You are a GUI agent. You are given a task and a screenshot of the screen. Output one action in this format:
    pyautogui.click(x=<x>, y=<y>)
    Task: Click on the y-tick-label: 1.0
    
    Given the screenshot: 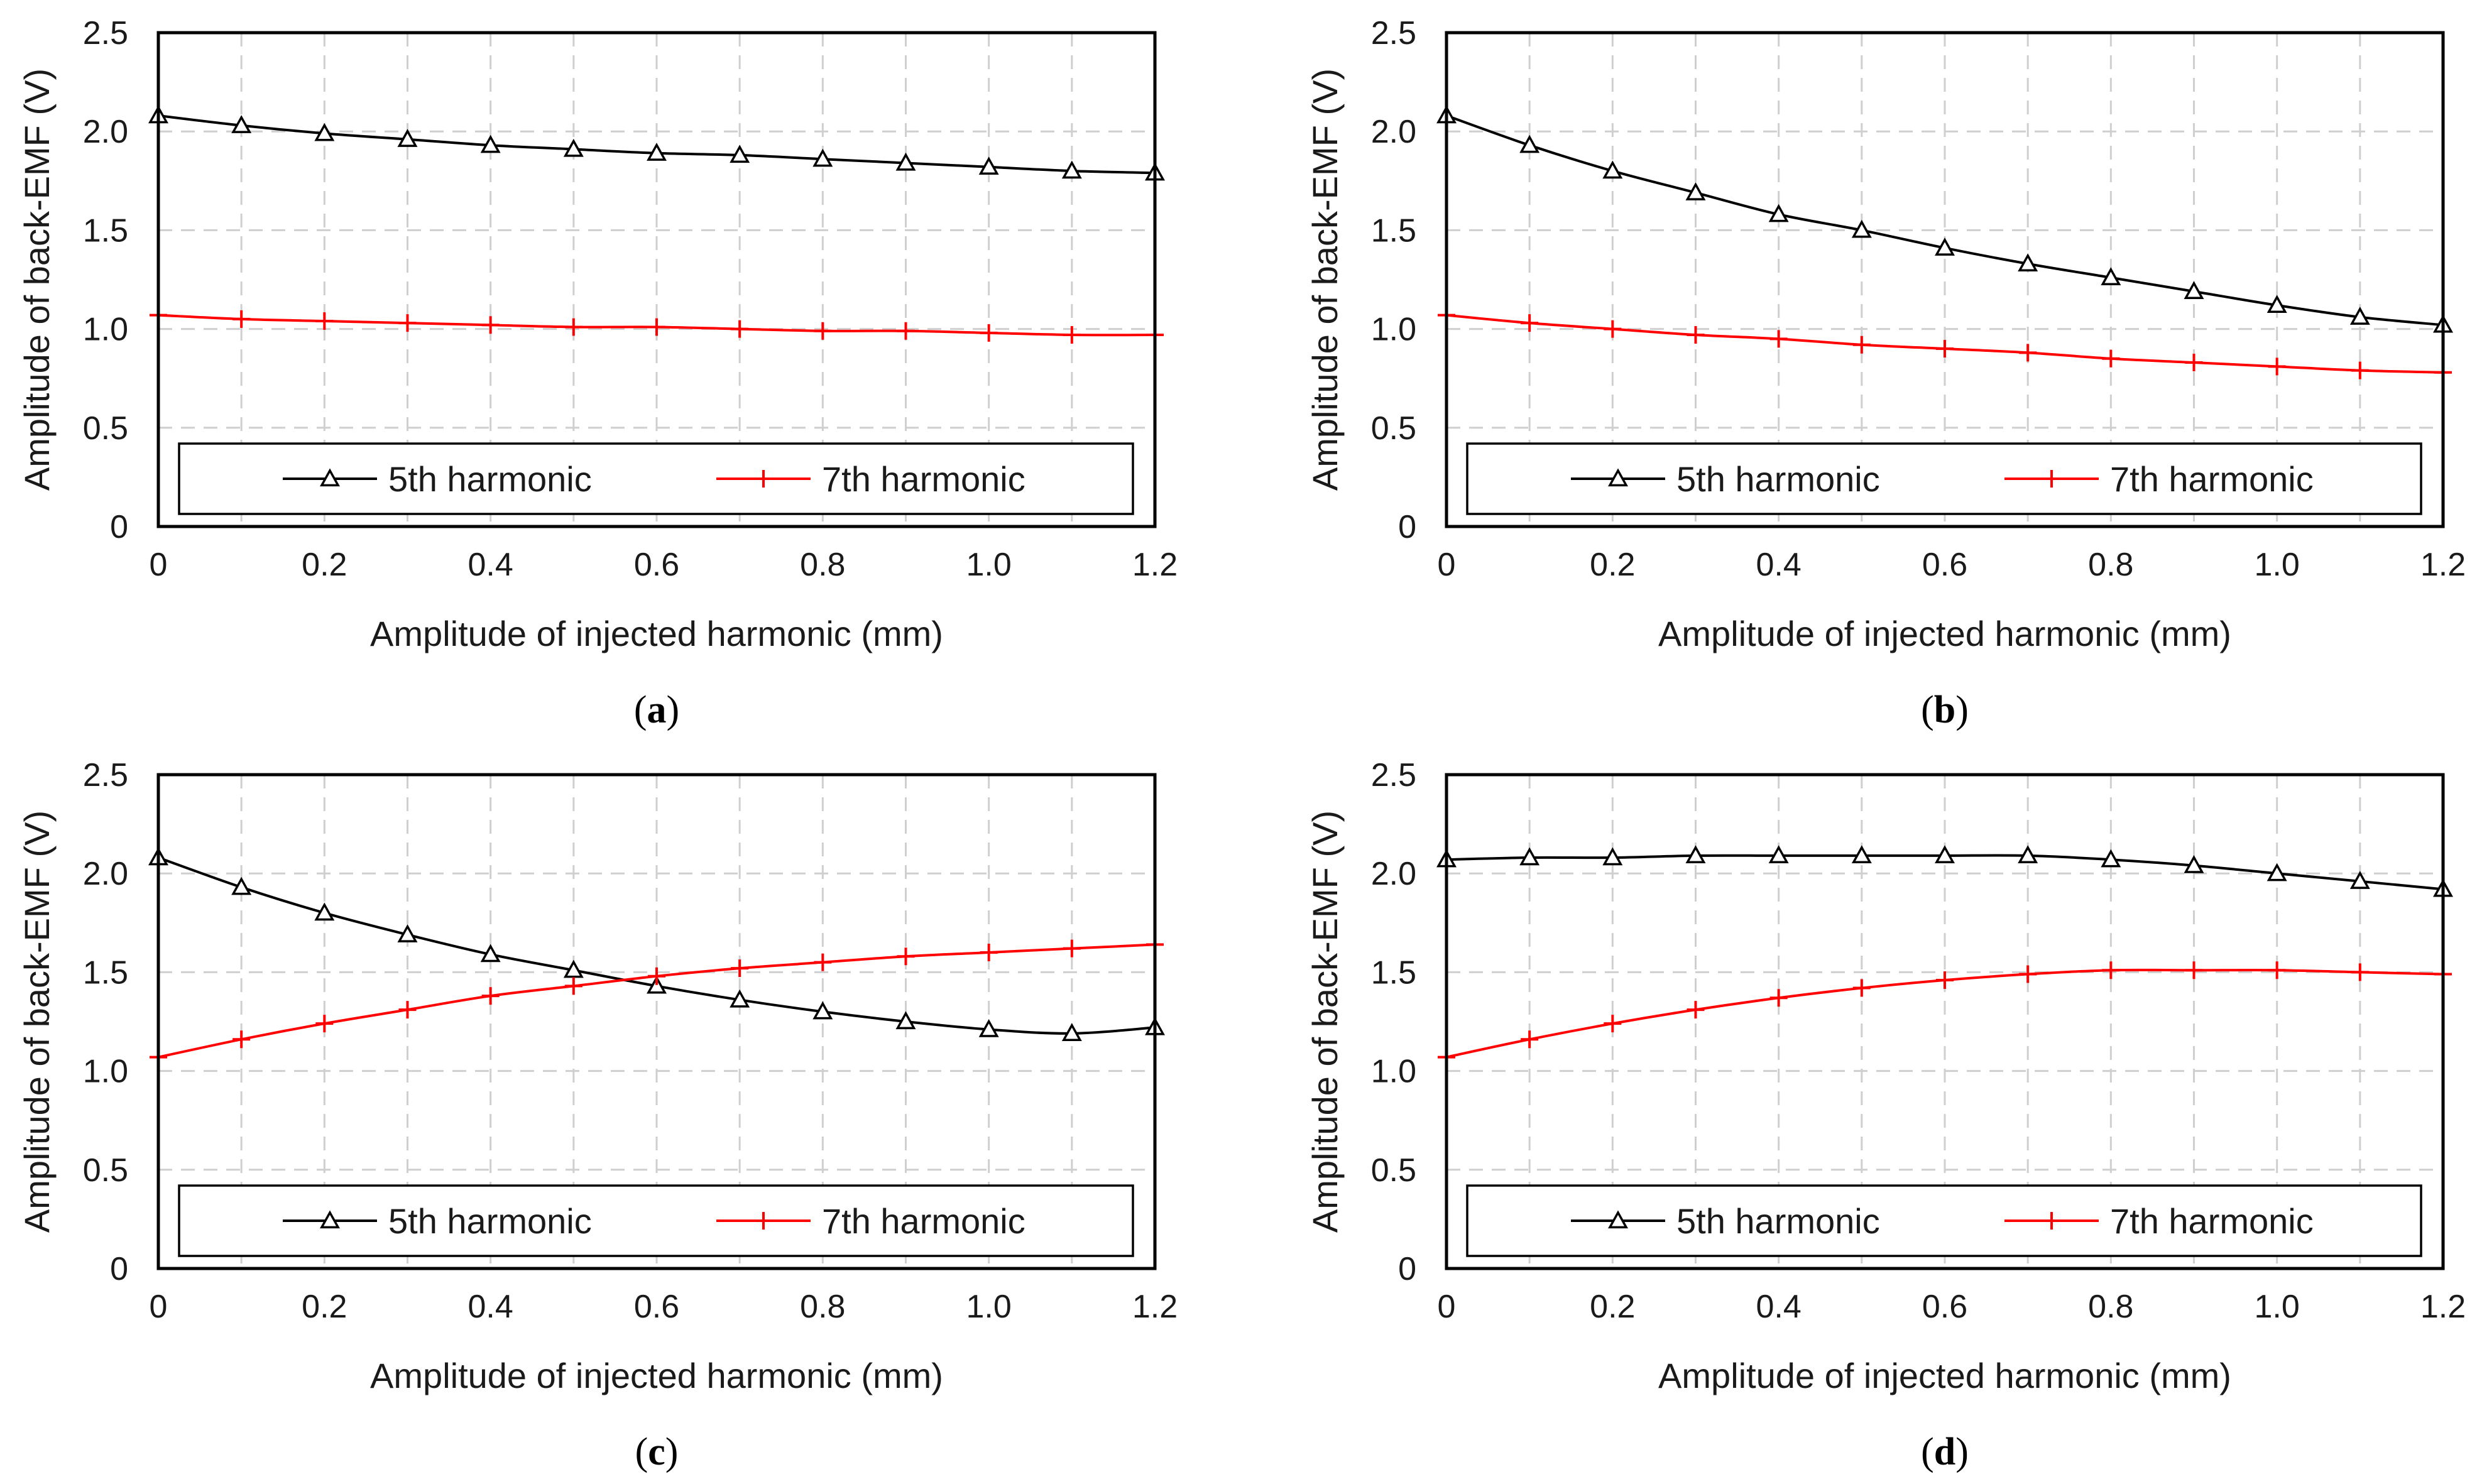 What is the action you would take?
    pyautogui.click(x=105, y=330)
    